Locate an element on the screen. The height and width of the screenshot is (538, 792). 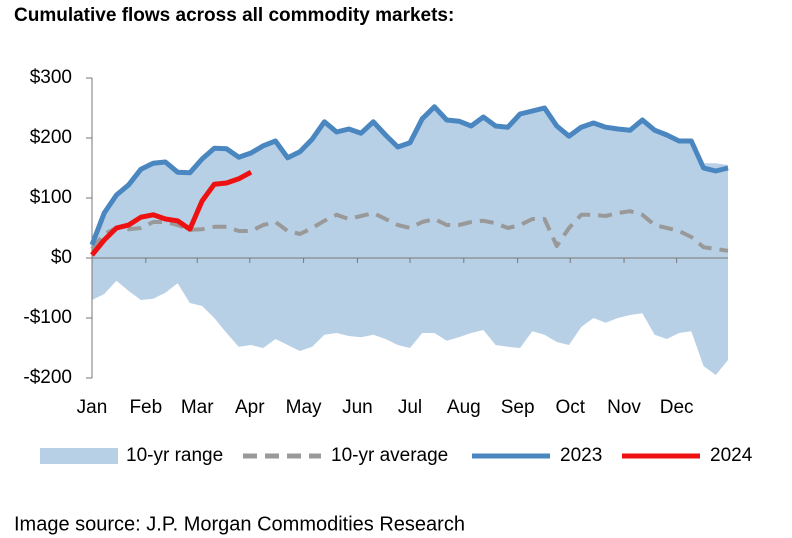
x-tick-label: Jul is located at coordinates (410, 407).